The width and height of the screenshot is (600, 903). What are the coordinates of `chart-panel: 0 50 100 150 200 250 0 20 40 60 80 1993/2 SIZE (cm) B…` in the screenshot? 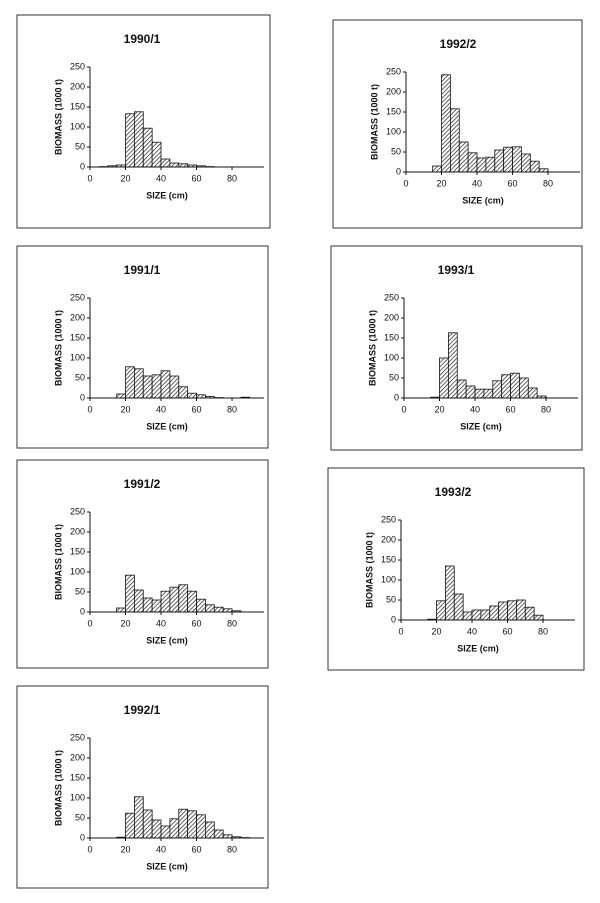 It's located at (456, 569).